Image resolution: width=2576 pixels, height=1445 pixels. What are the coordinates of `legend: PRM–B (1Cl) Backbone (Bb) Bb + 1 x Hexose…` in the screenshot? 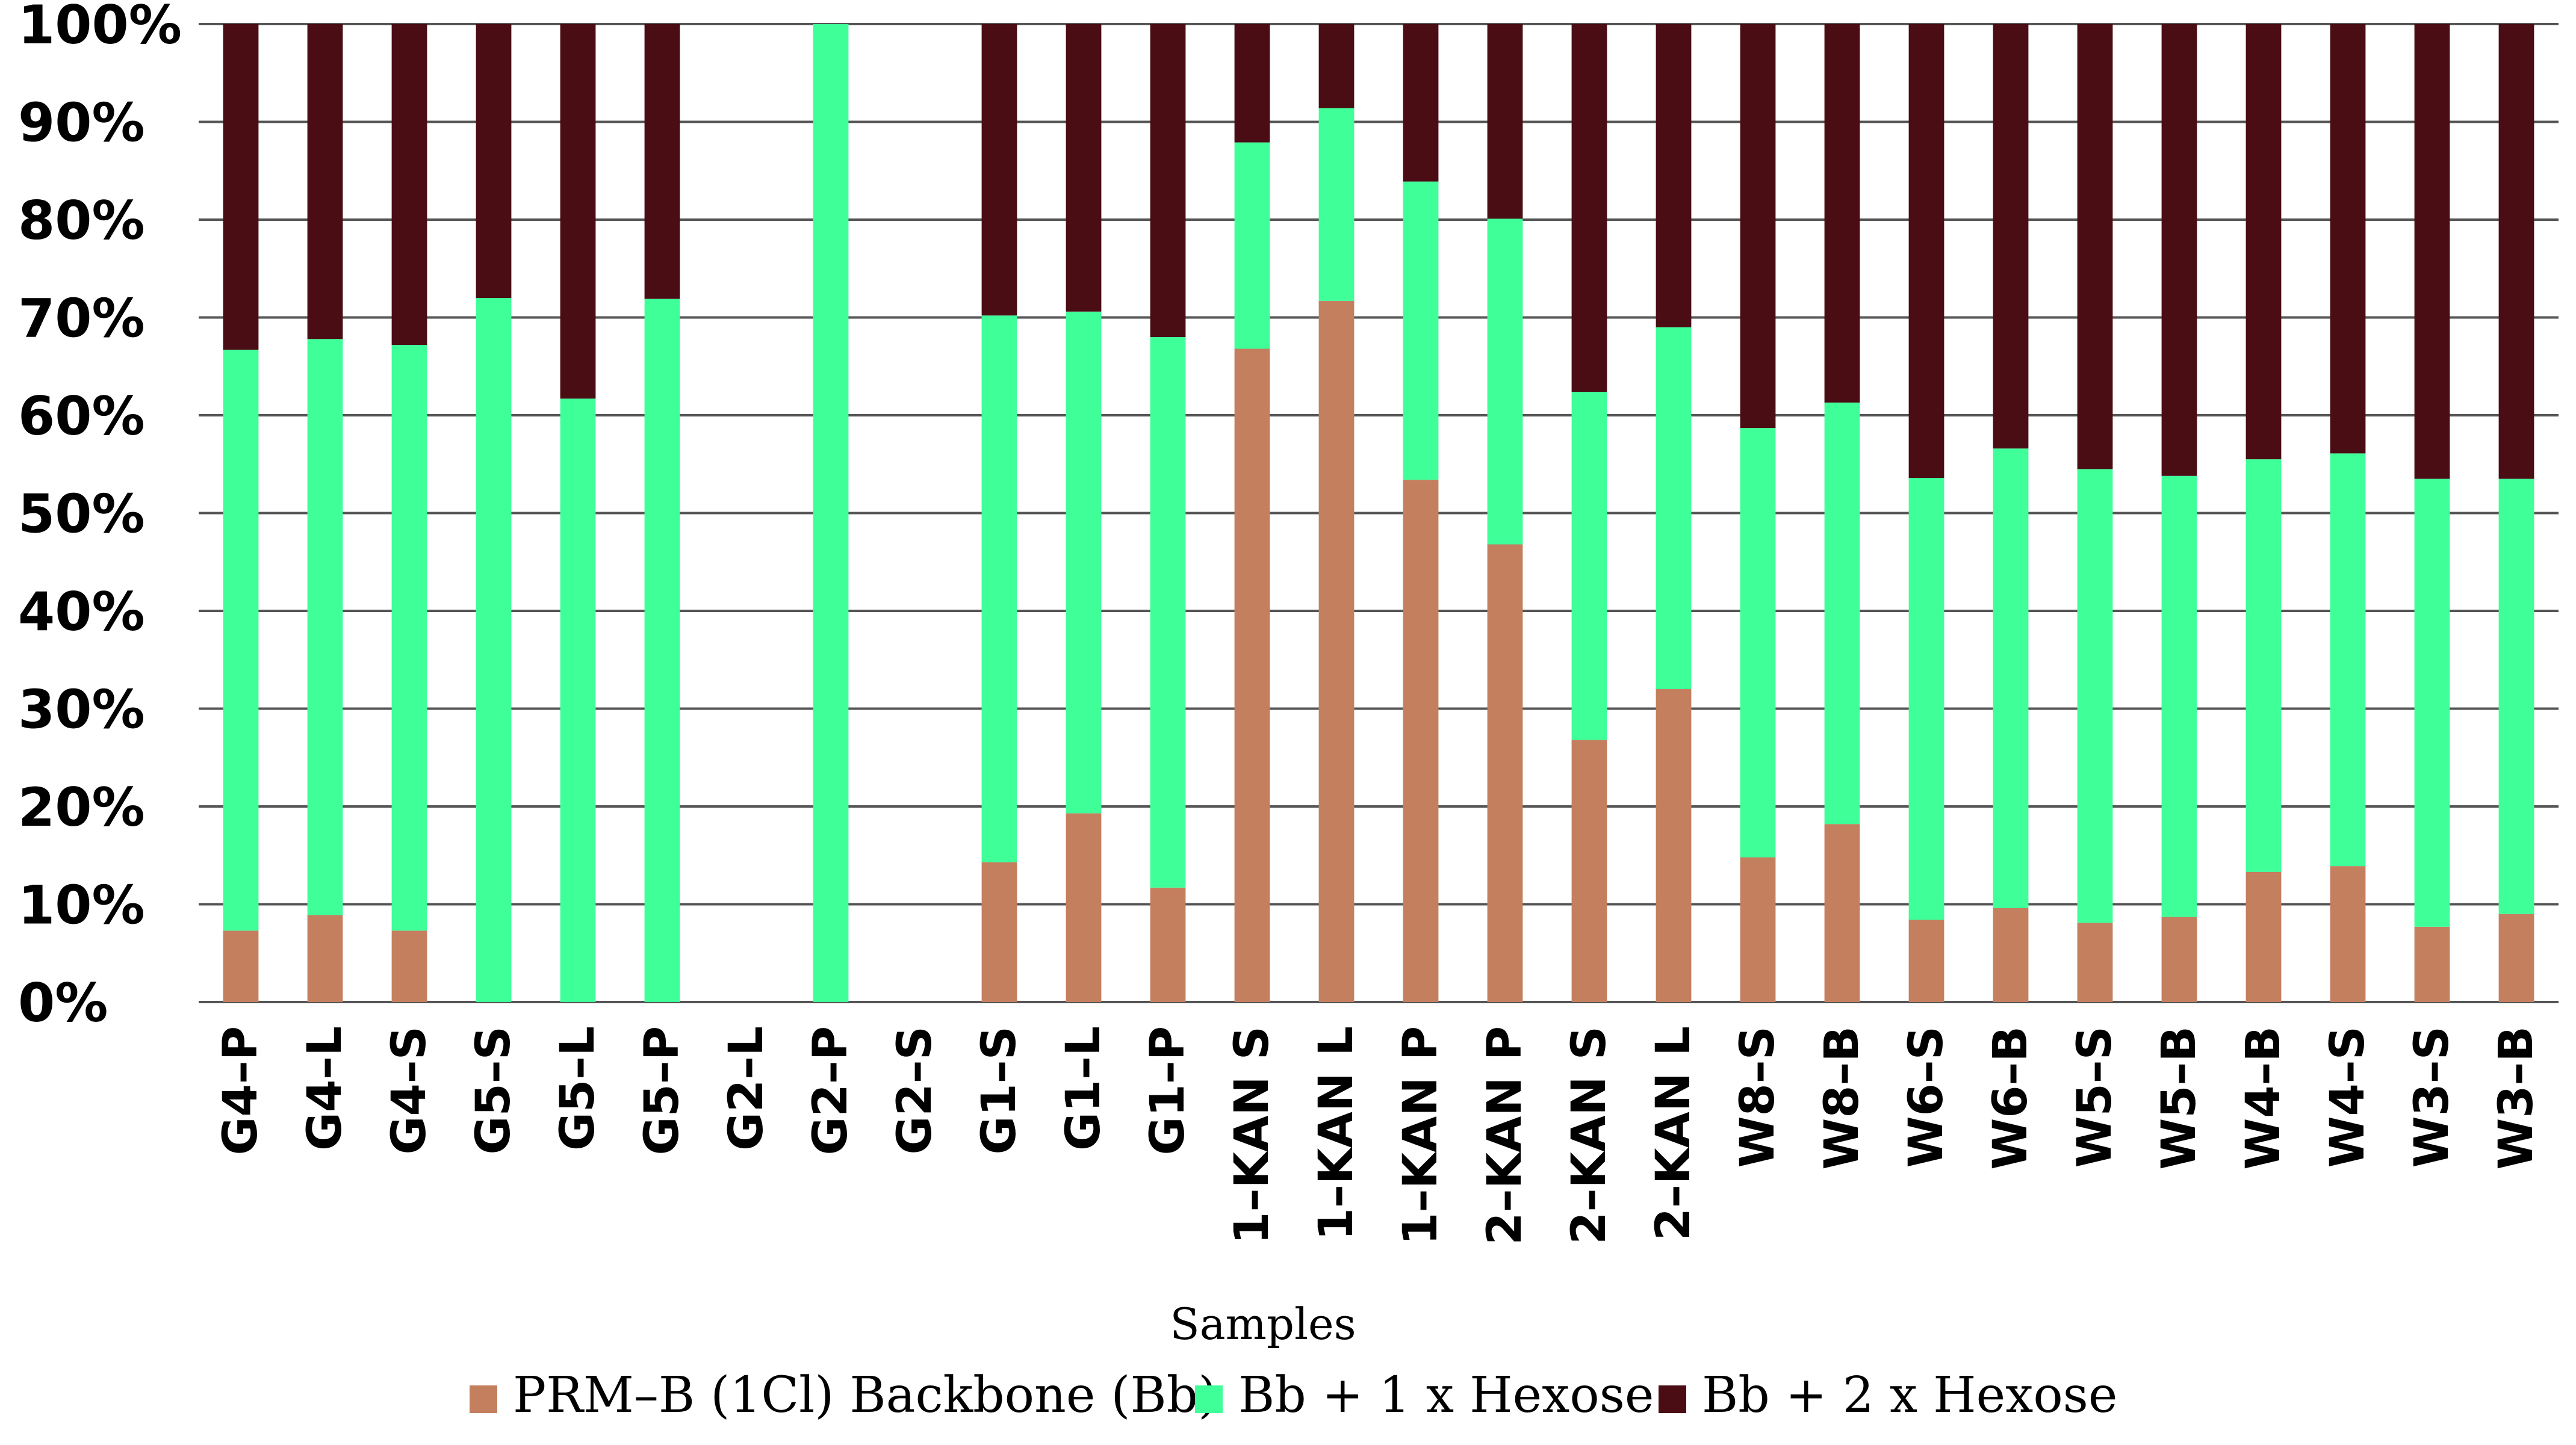 It's located at (1293, 1395).